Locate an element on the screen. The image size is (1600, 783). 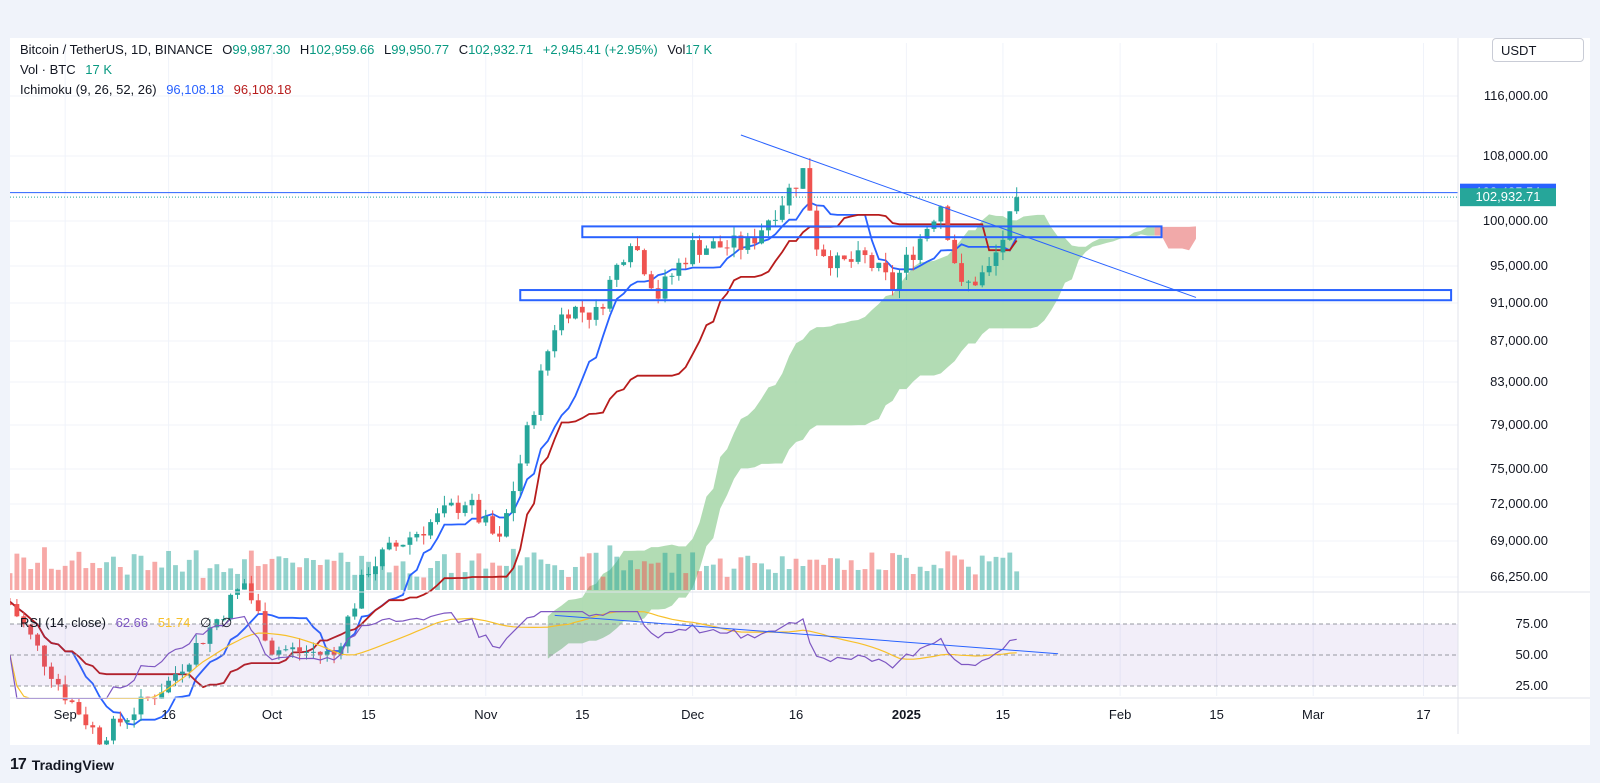
cloud-bearish is located at coordinates (1175, 238).